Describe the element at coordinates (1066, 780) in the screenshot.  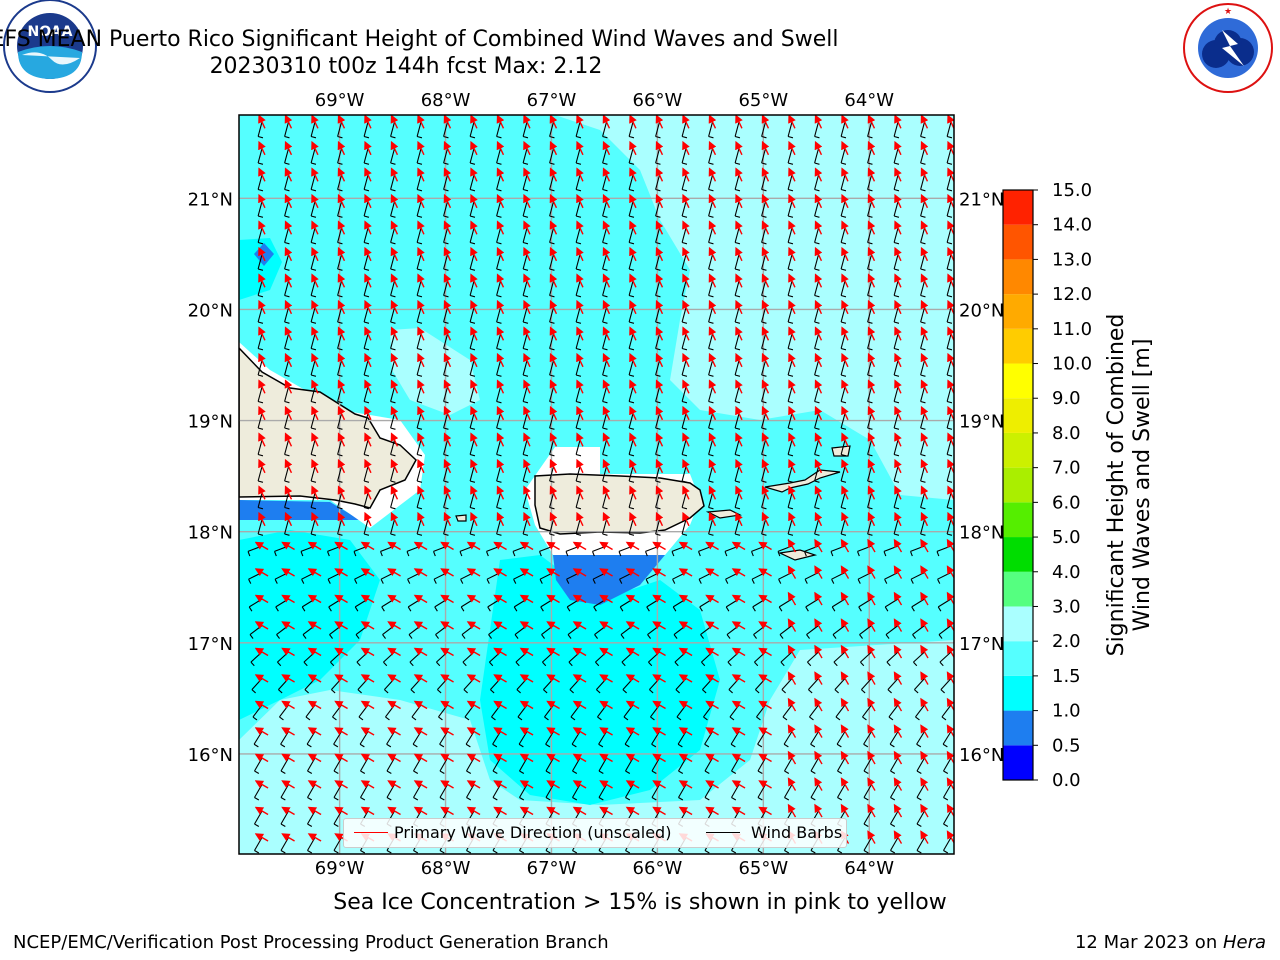
I see `colorbar-tick-label-0: 0.0` at that location.